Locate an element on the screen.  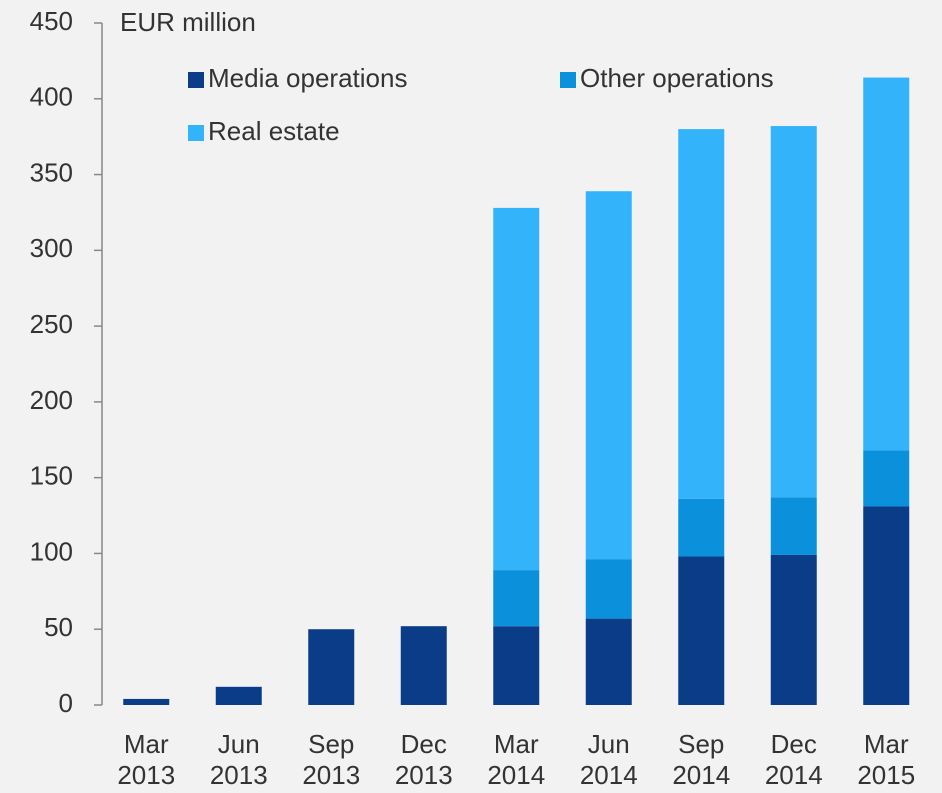
y-tick-label: 450 is located at coordinates (51, 21).